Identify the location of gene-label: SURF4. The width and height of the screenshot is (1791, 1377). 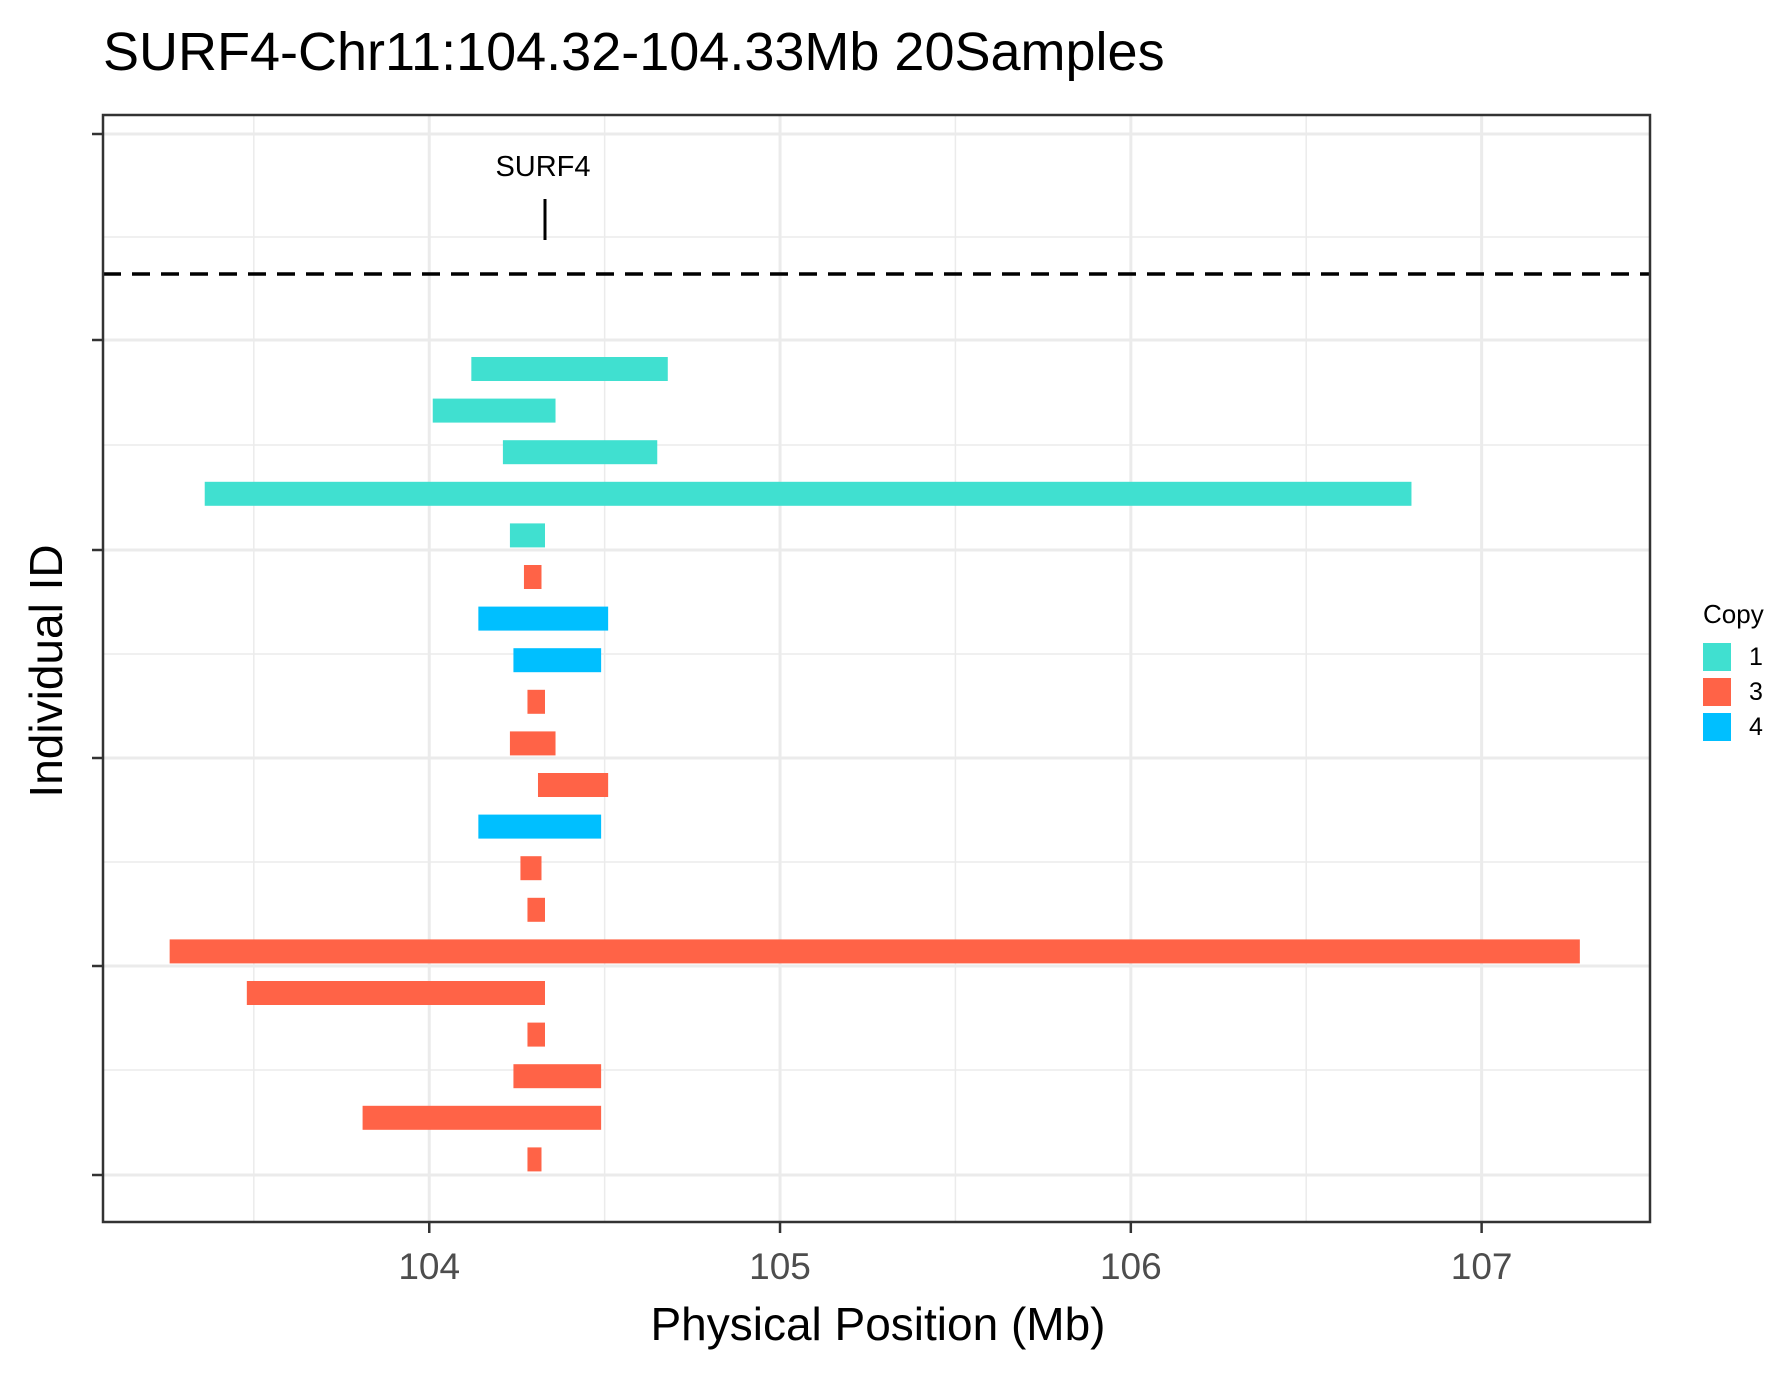
(542, 167).